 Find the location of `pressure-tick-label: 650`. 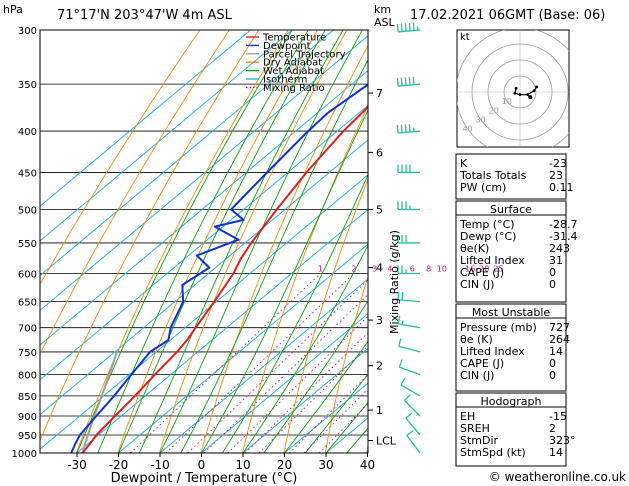

pressure-tick-label: 650 is located at coordinates (27, 303).